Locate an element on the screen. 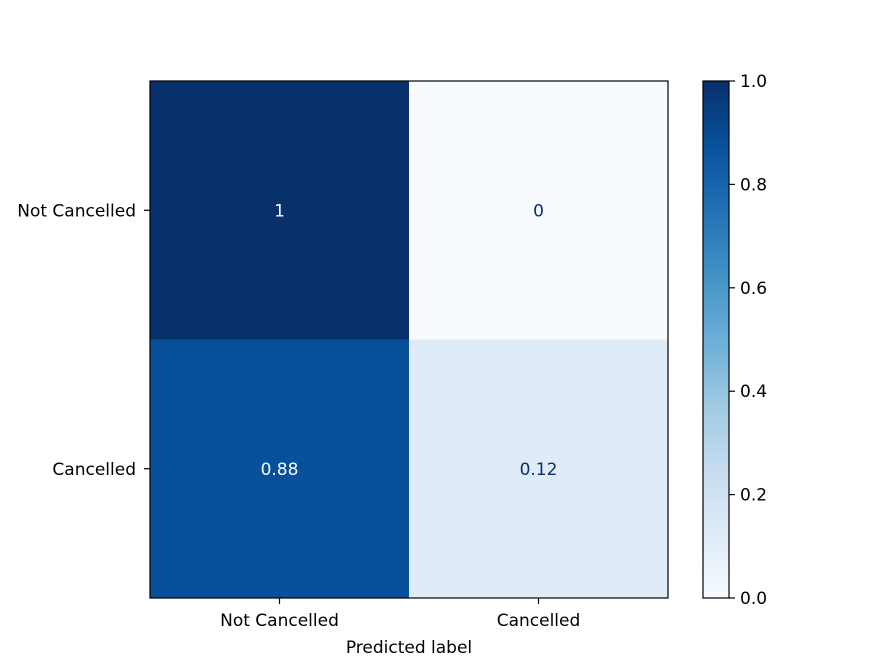  x-tick-label: Cancelled is located at coordinates (539, 621).